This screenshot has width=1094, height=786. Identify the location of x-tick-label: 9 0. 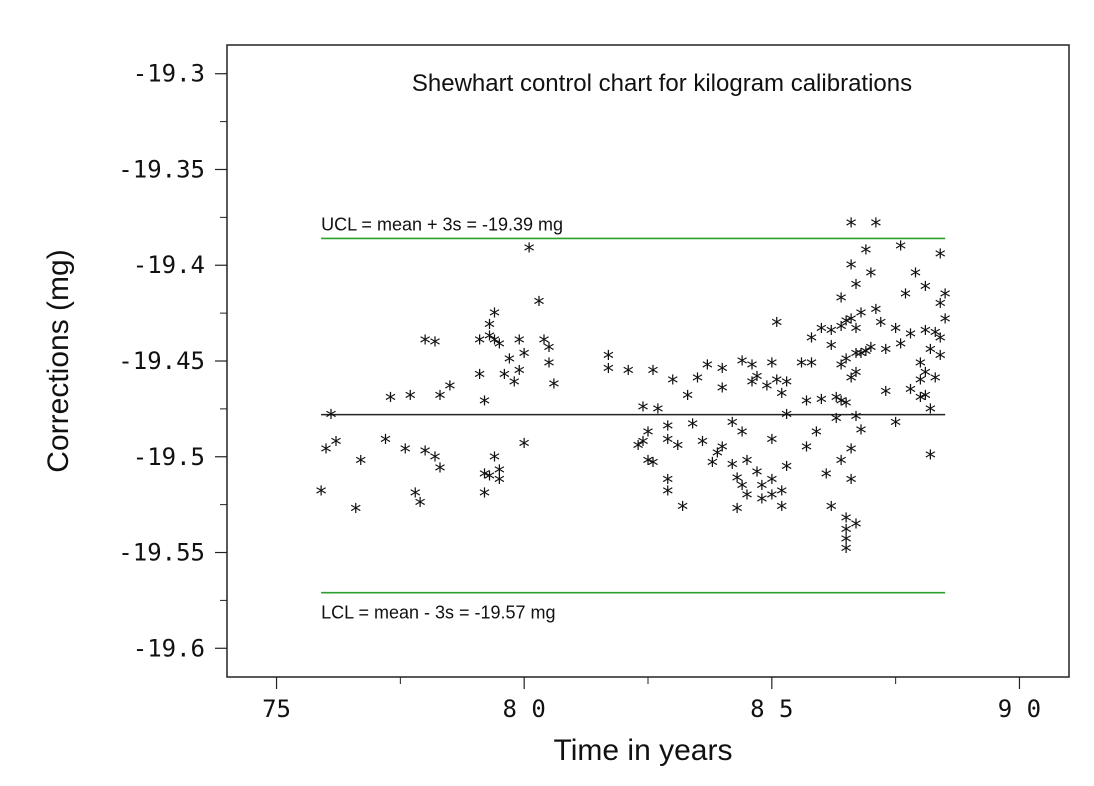
(1019, 709).